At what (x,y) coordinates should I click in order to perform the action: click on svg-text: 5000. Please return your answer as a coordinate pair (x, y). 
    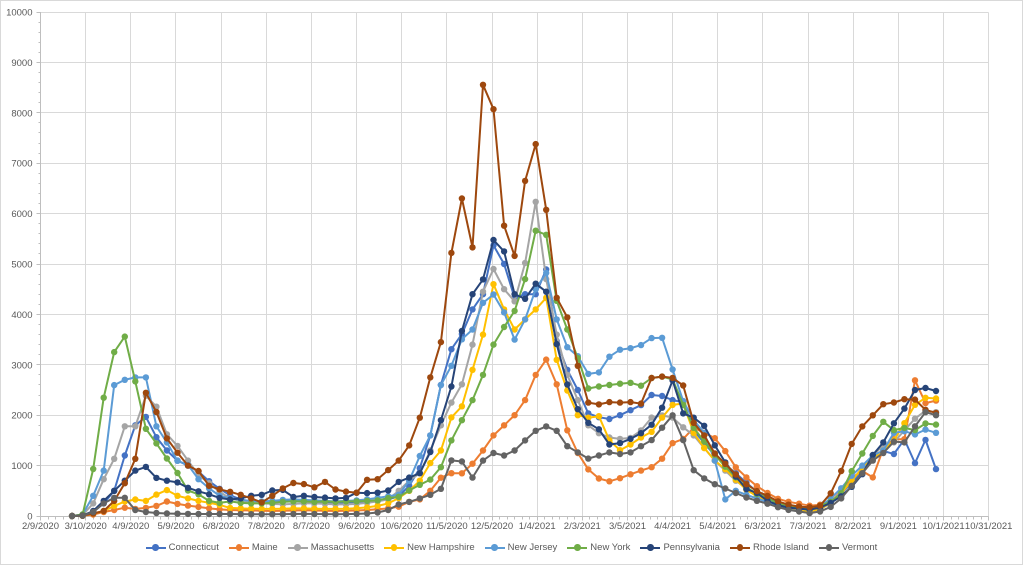
    Looking at the image, I should click on (21, 265).